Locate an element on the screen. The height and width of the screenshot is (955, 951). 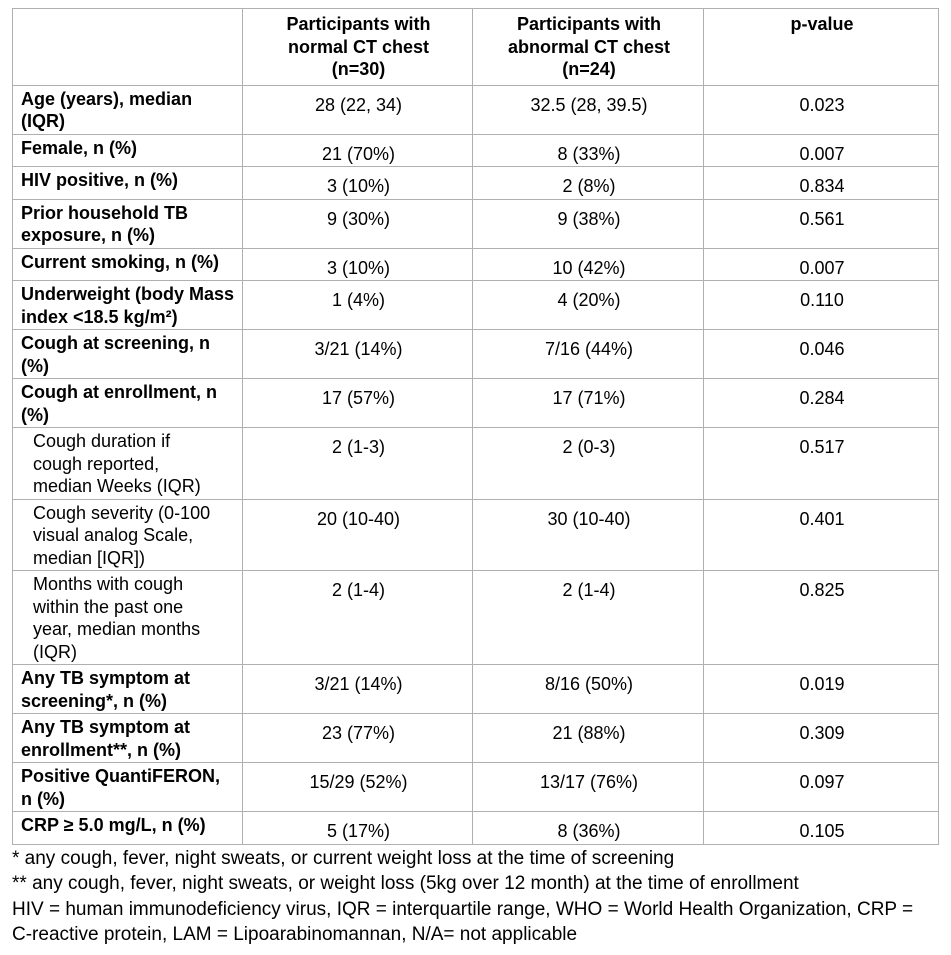
cell-value: 4 (20%) is located at coordinates (588, 305).